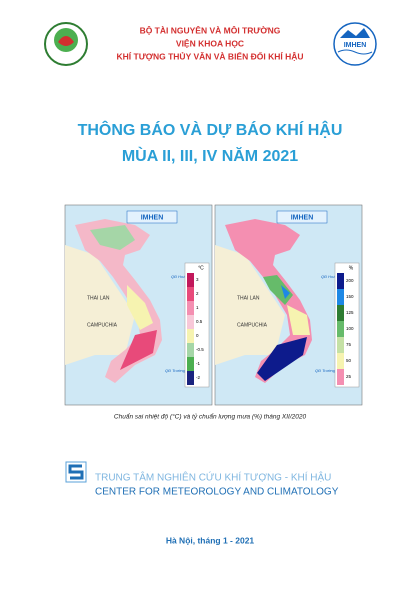  What do you see at coordinates (197, 279) in the screenshot?
I see `legend-label: 3` at bounding box center [197, 279].